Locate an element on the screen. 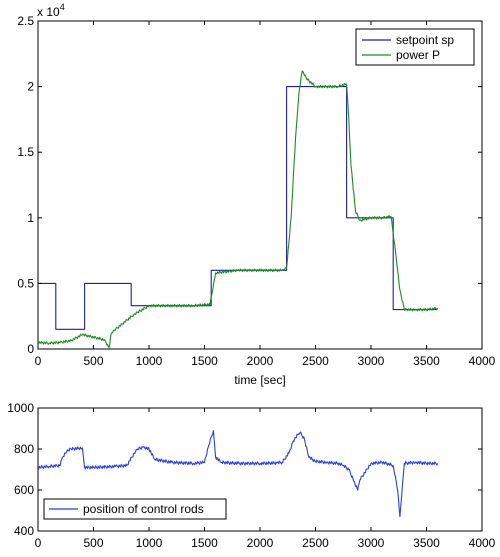 This screenshot has width=500, height=557. control-rods-chart-y-tick-label: 1000 is located at coordinates (20, 408).